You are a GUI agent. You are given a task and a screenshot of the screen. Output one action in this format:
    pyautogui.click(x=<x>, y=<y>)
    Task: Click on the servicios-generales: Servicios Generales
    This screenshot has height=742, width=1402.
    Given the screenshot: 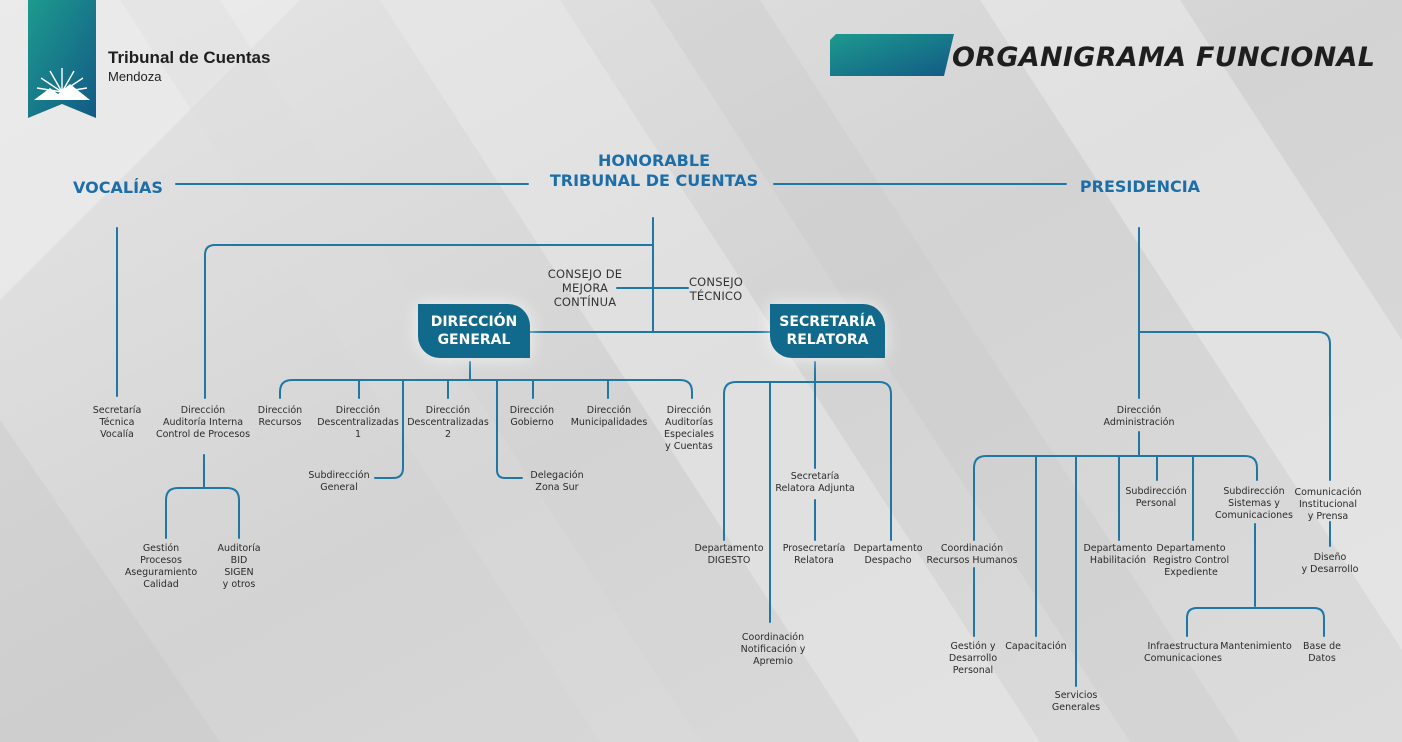 What is the action you would take?
    pyautogui.click(x=1076, y=701)
    